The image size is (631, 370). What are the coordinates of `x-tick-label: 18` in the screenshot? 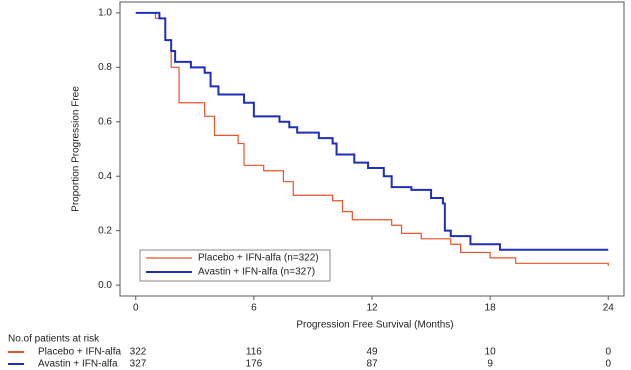 It's located at (491, 308).